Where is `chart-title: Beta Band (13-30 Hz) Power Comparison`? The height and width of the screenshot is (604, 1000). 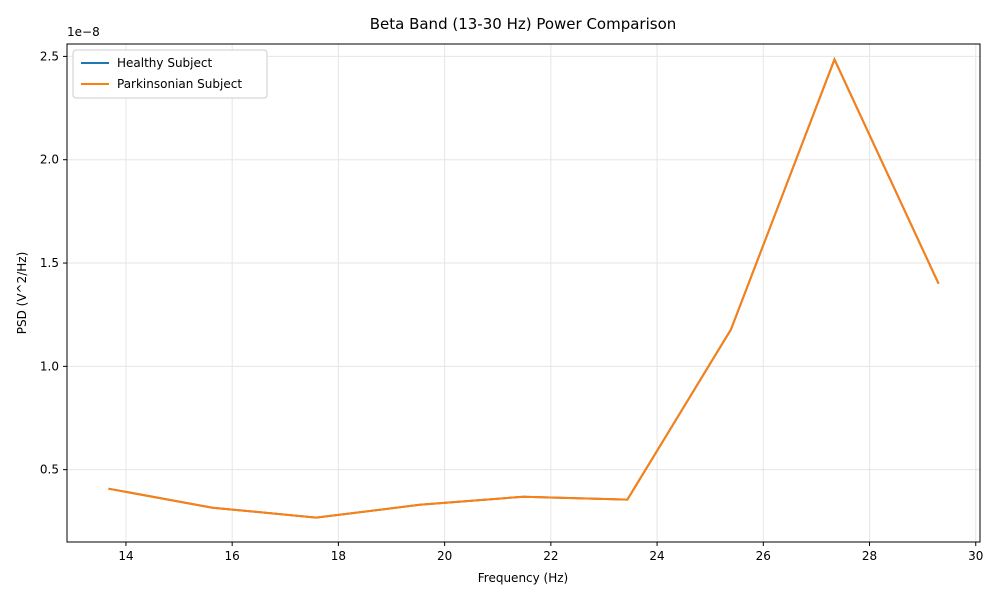
chart-title: Beta Band (13-30 Hz) Power Comparison is located at coordinates (523, 24).